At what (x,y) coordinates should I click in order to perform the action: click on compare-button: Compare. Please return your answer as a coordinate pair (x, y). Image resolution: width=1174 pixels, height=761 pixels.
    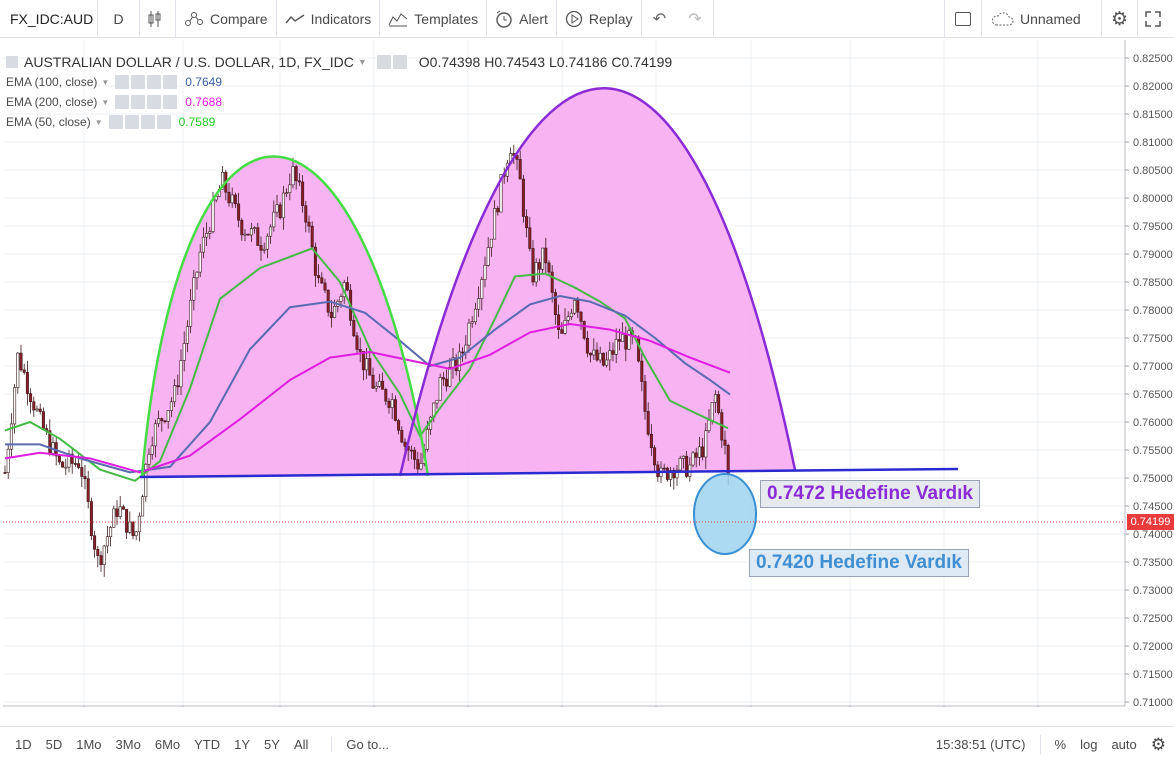
    Looking at the image, I should click on (226, 19).